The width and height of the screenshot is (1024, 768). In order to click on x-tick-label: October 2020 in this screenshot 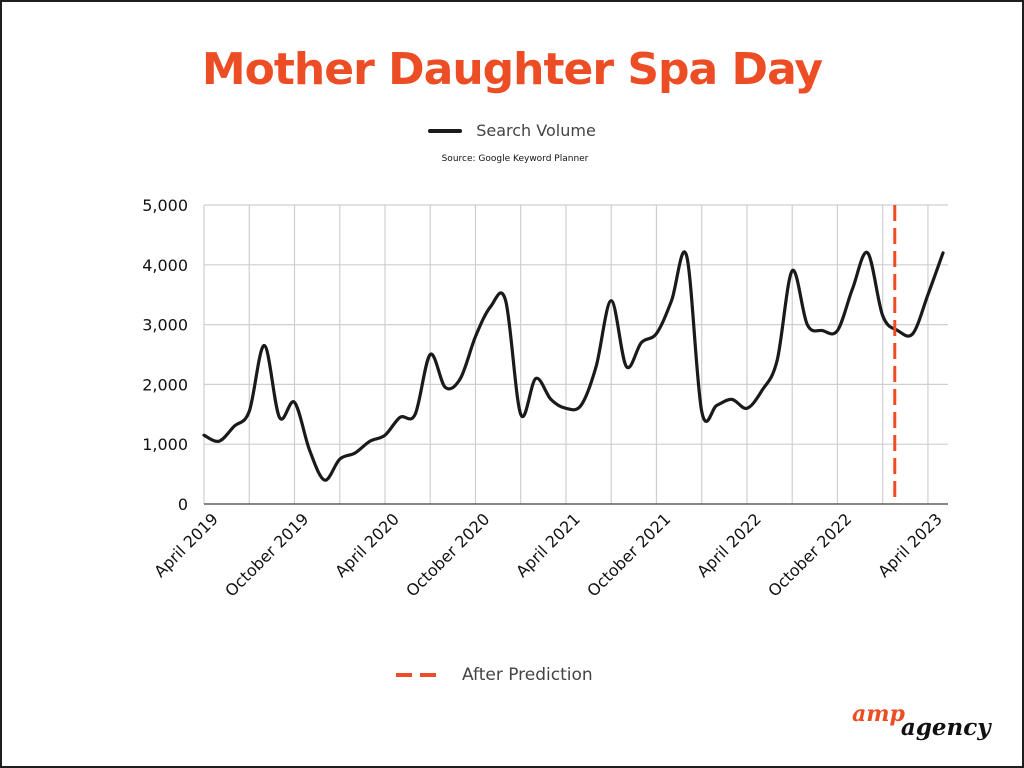, I will do `click(447, 554)`.